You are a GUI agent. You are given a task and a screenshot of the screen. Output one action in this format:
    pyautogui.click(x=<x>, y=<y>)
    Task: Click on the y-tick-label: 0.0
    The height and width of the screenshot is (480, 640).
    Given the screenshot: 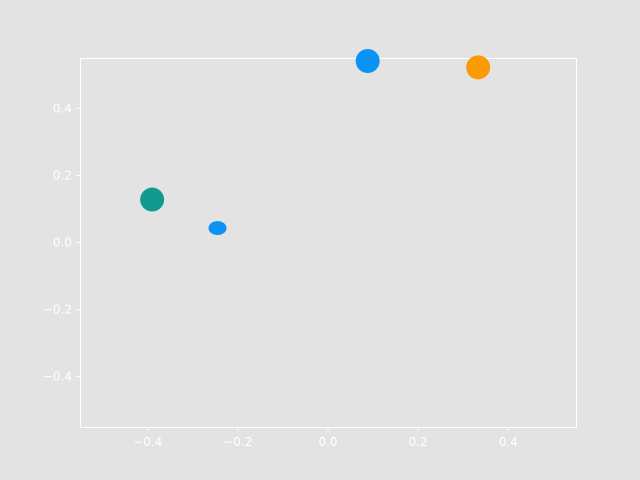 What is the action you would take?
    pyautogui.click(x=62, y=243)
    